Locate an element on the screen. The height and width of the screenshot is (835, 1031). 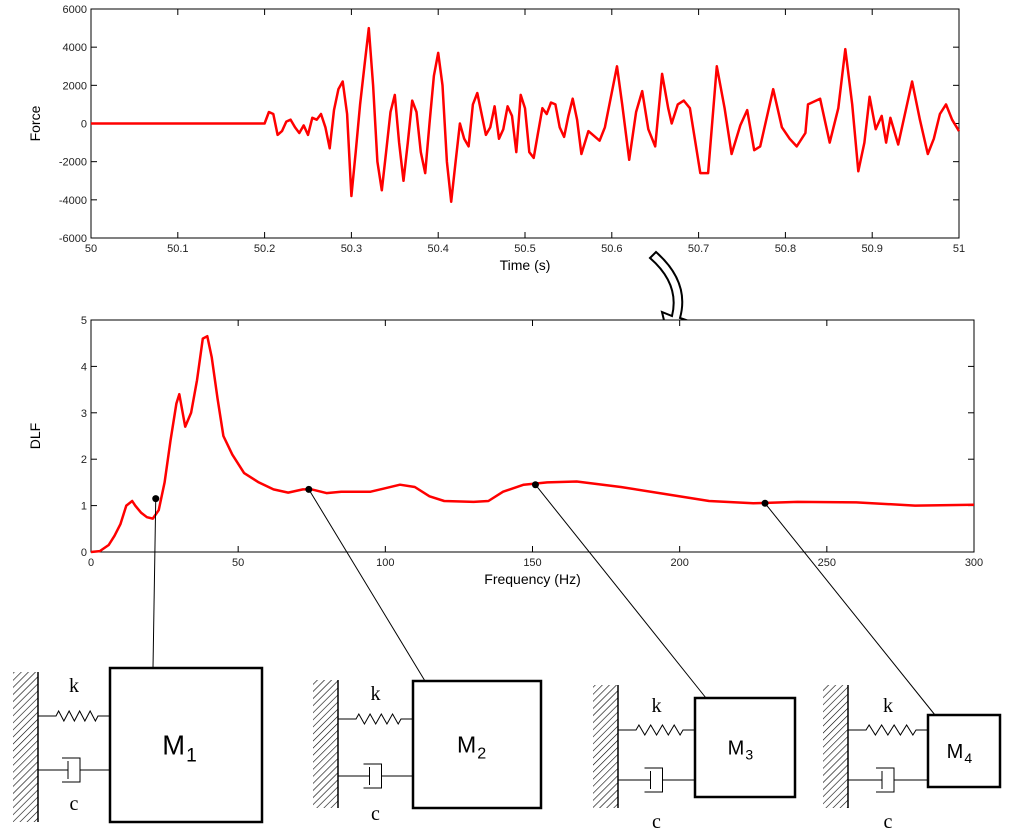
x-axis-label: Time (s) is located at coordinates (525, 265).